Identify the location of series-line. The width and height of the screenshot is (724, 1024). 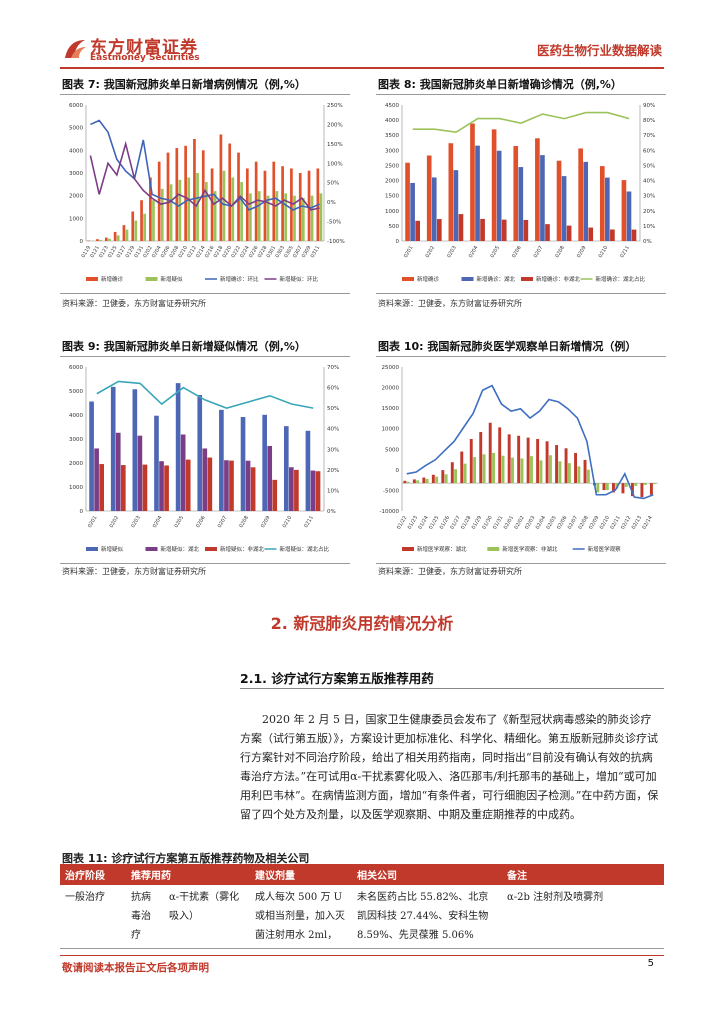
(205, 394).